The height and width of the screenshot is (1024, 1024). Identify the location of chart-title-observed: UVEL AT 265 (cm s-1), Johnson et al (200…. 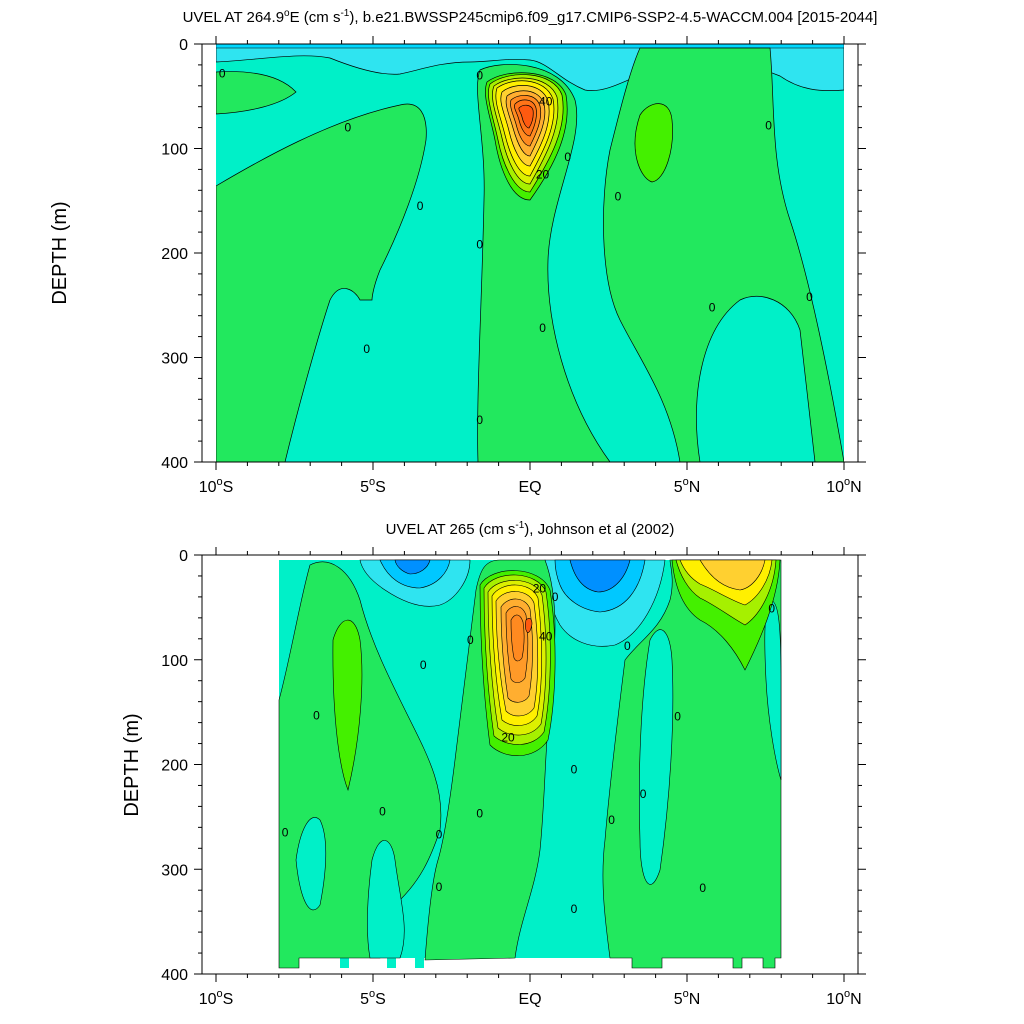
(530, 529).